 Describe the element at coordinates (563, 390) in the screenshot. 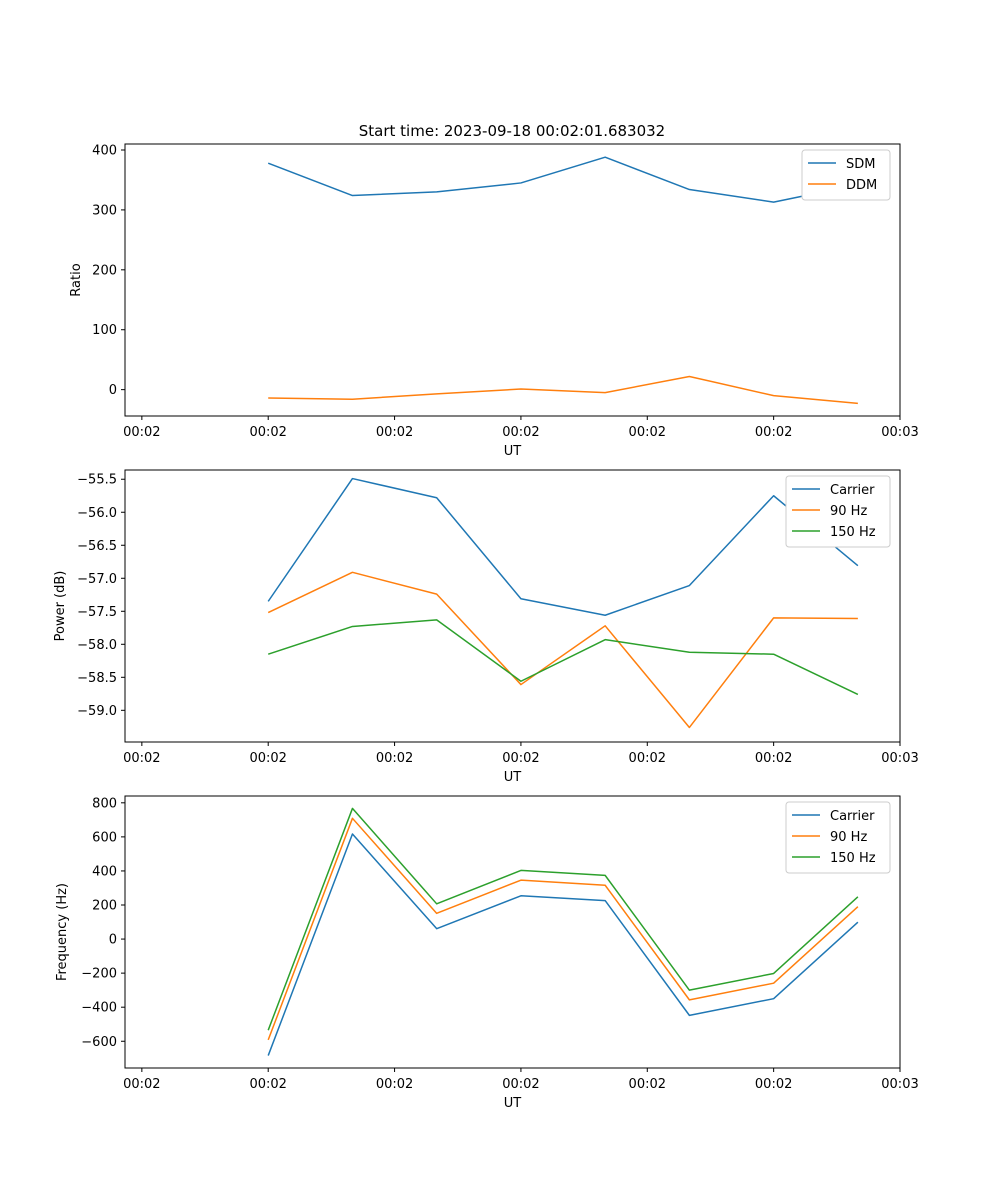

I see `series-line-ddm` at that location.